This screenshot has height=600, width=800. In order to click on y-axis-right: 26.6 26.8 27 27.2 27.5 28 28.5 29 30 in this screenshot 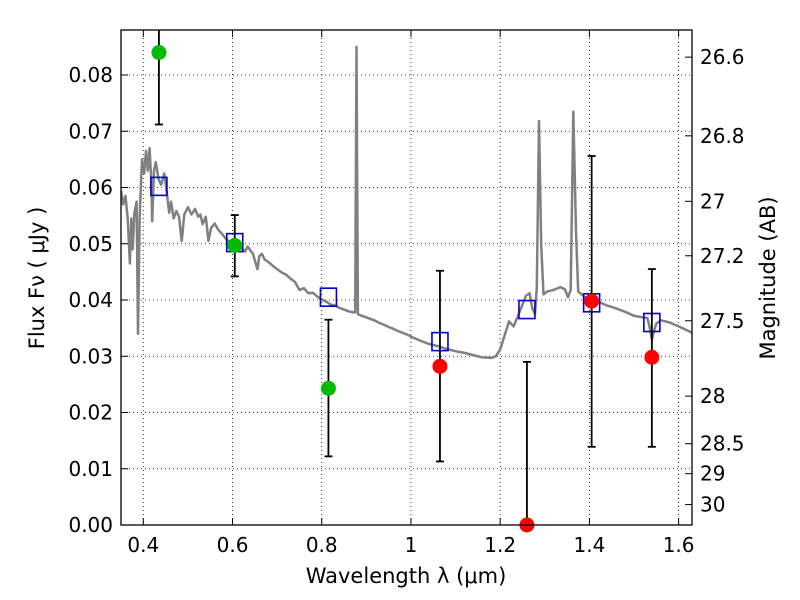, I will do `click(715, 281)`.